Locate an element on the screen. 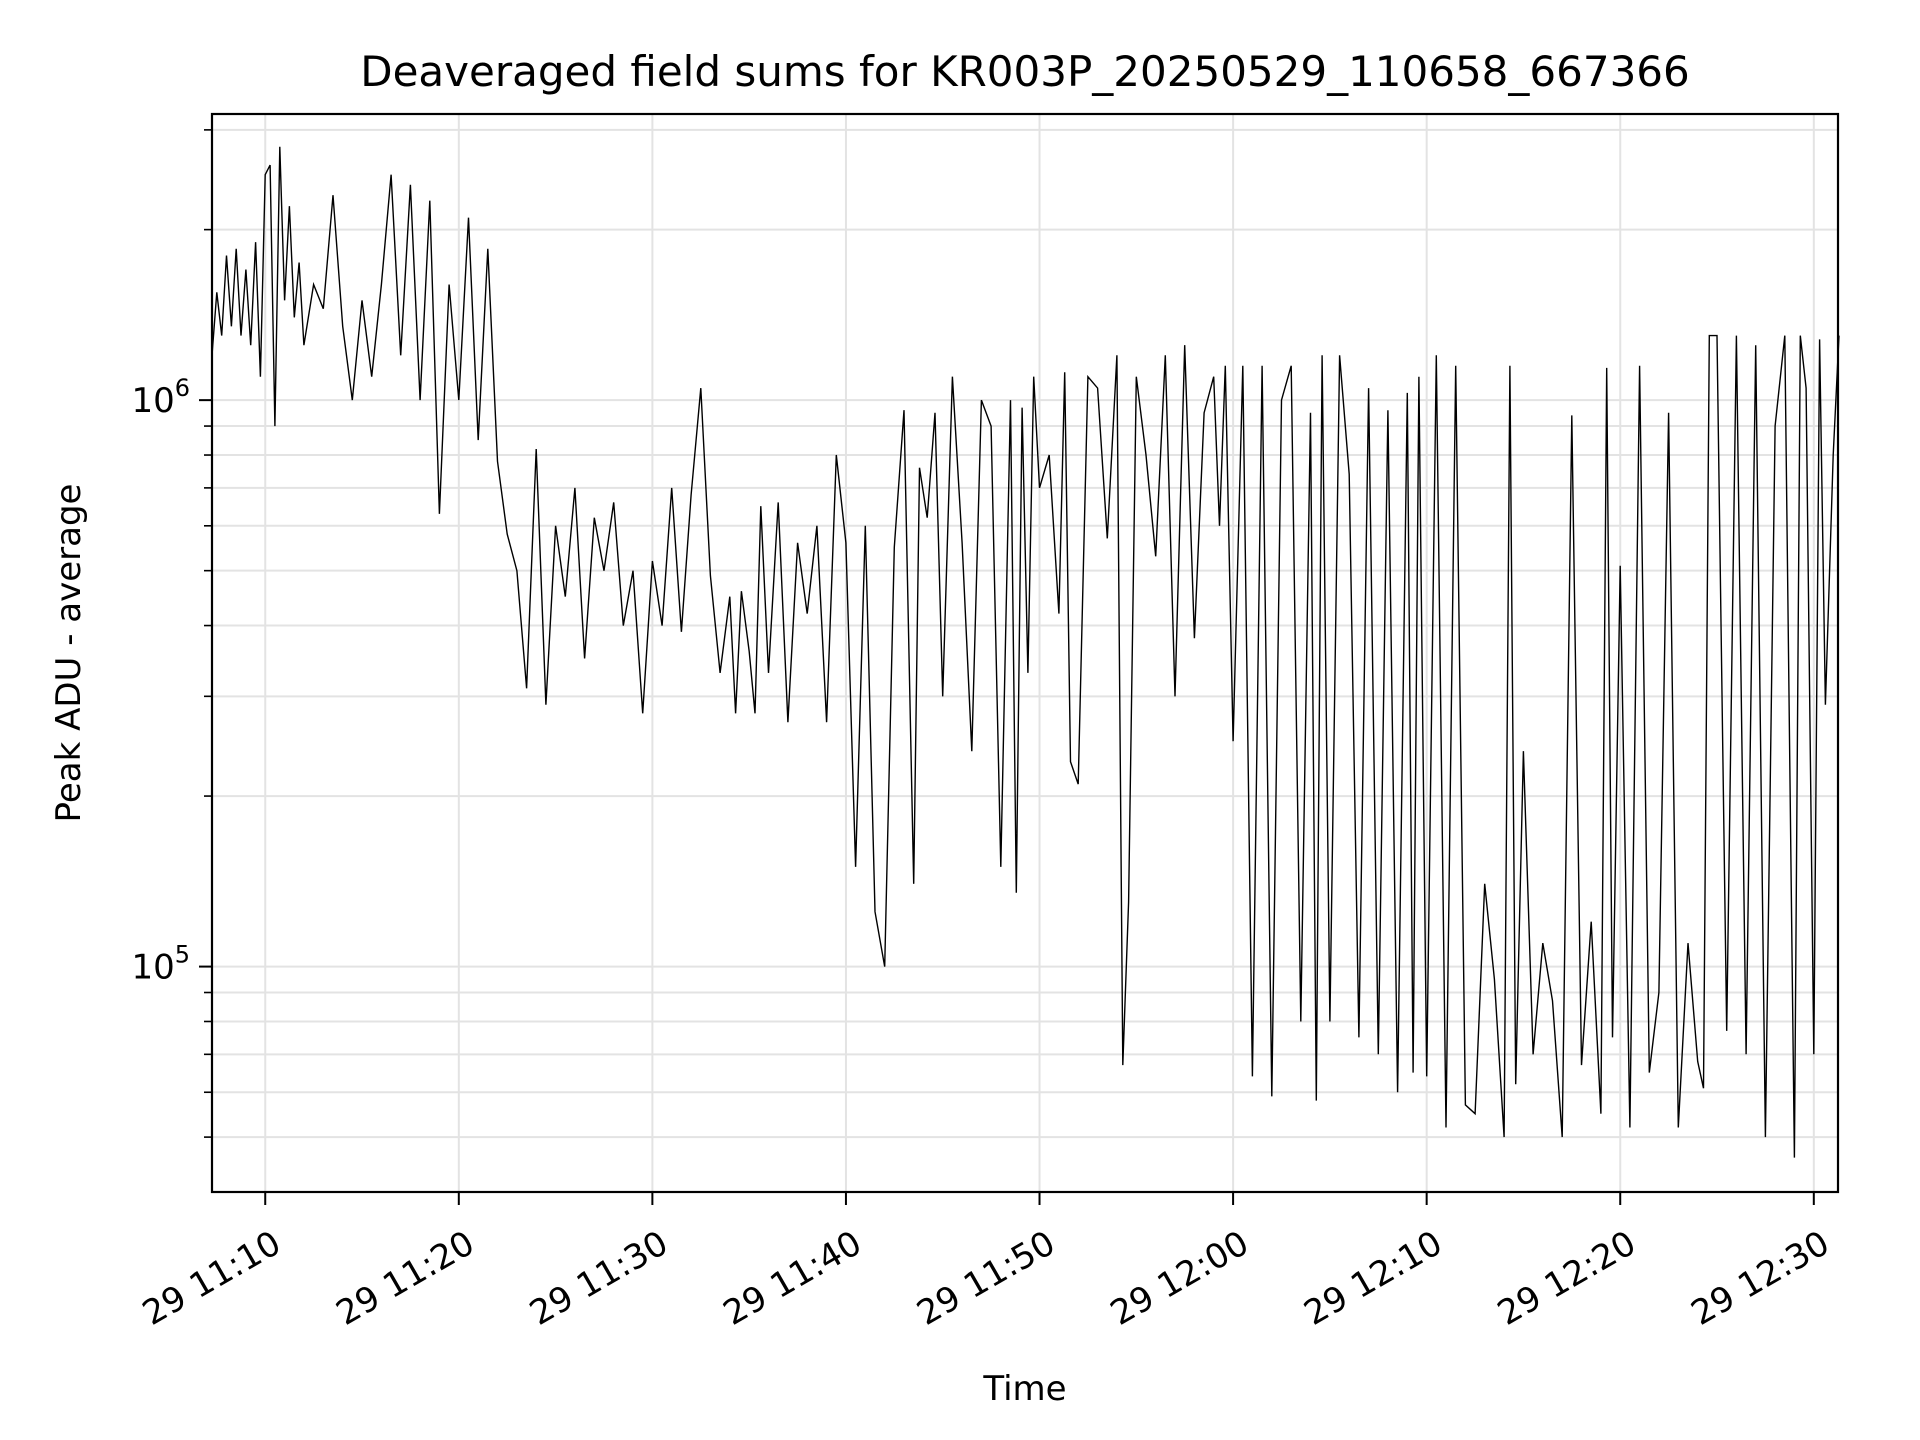 The image size is (1920, 1440). y-axis-label: Peak ADU - average is located at coordinates (69, 653).